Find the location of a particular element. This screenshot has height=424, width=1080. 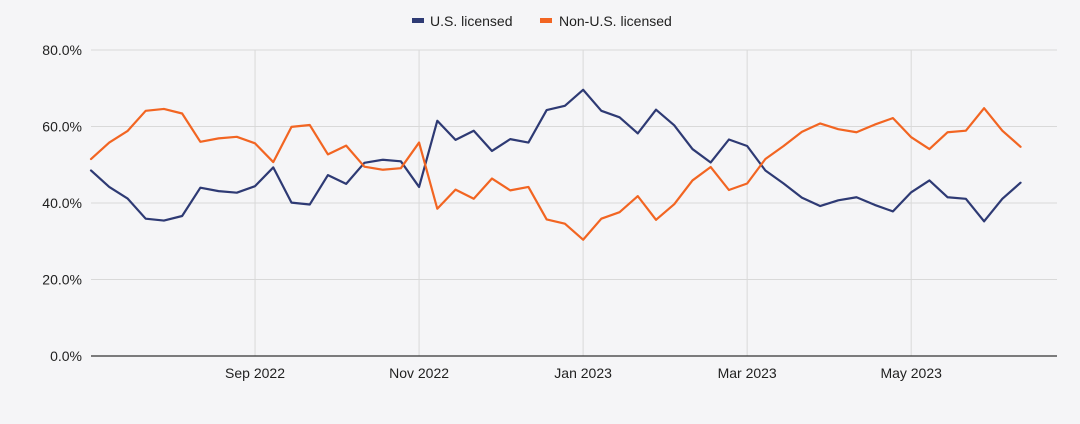

y-tick-label: 60.0% is located at coordinates (62, 127).